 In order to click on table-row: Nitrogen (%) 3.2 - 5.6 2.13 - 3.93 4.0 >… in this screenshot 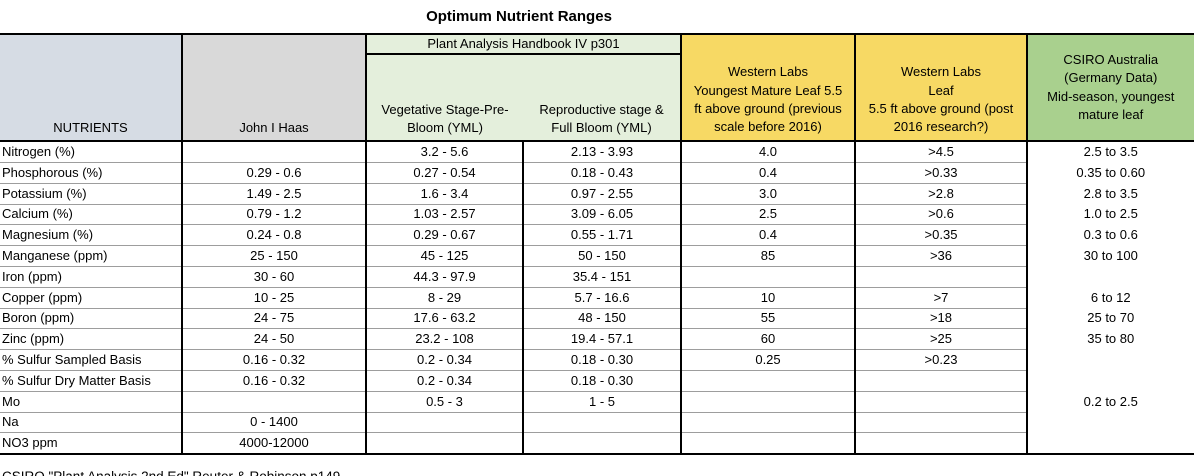, I will do `click(597, 152)`.